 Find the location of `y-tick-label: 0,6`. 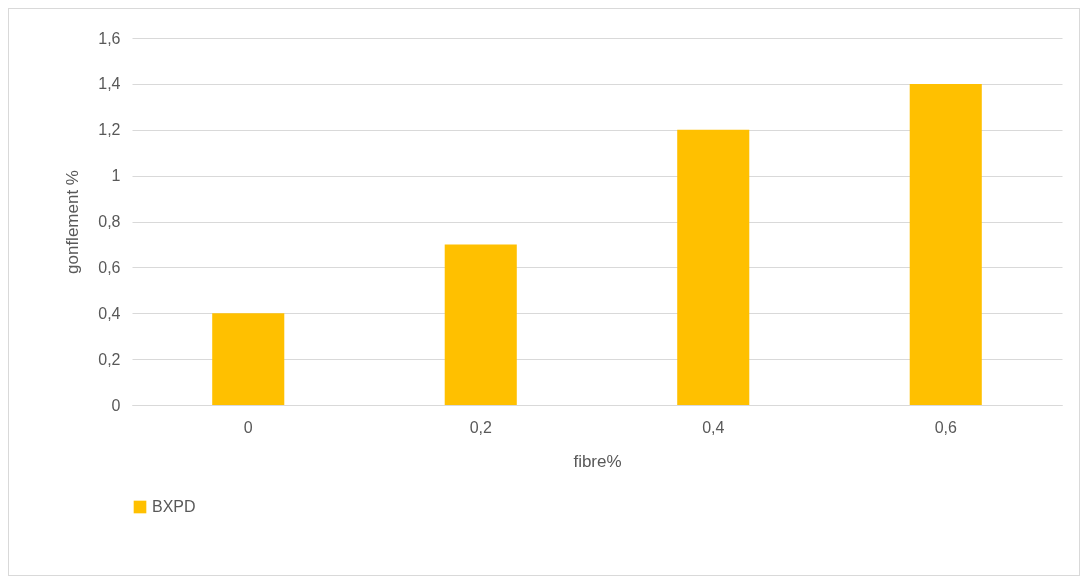

y-tick-label: 0,6 is located at coordinates (109, 267).